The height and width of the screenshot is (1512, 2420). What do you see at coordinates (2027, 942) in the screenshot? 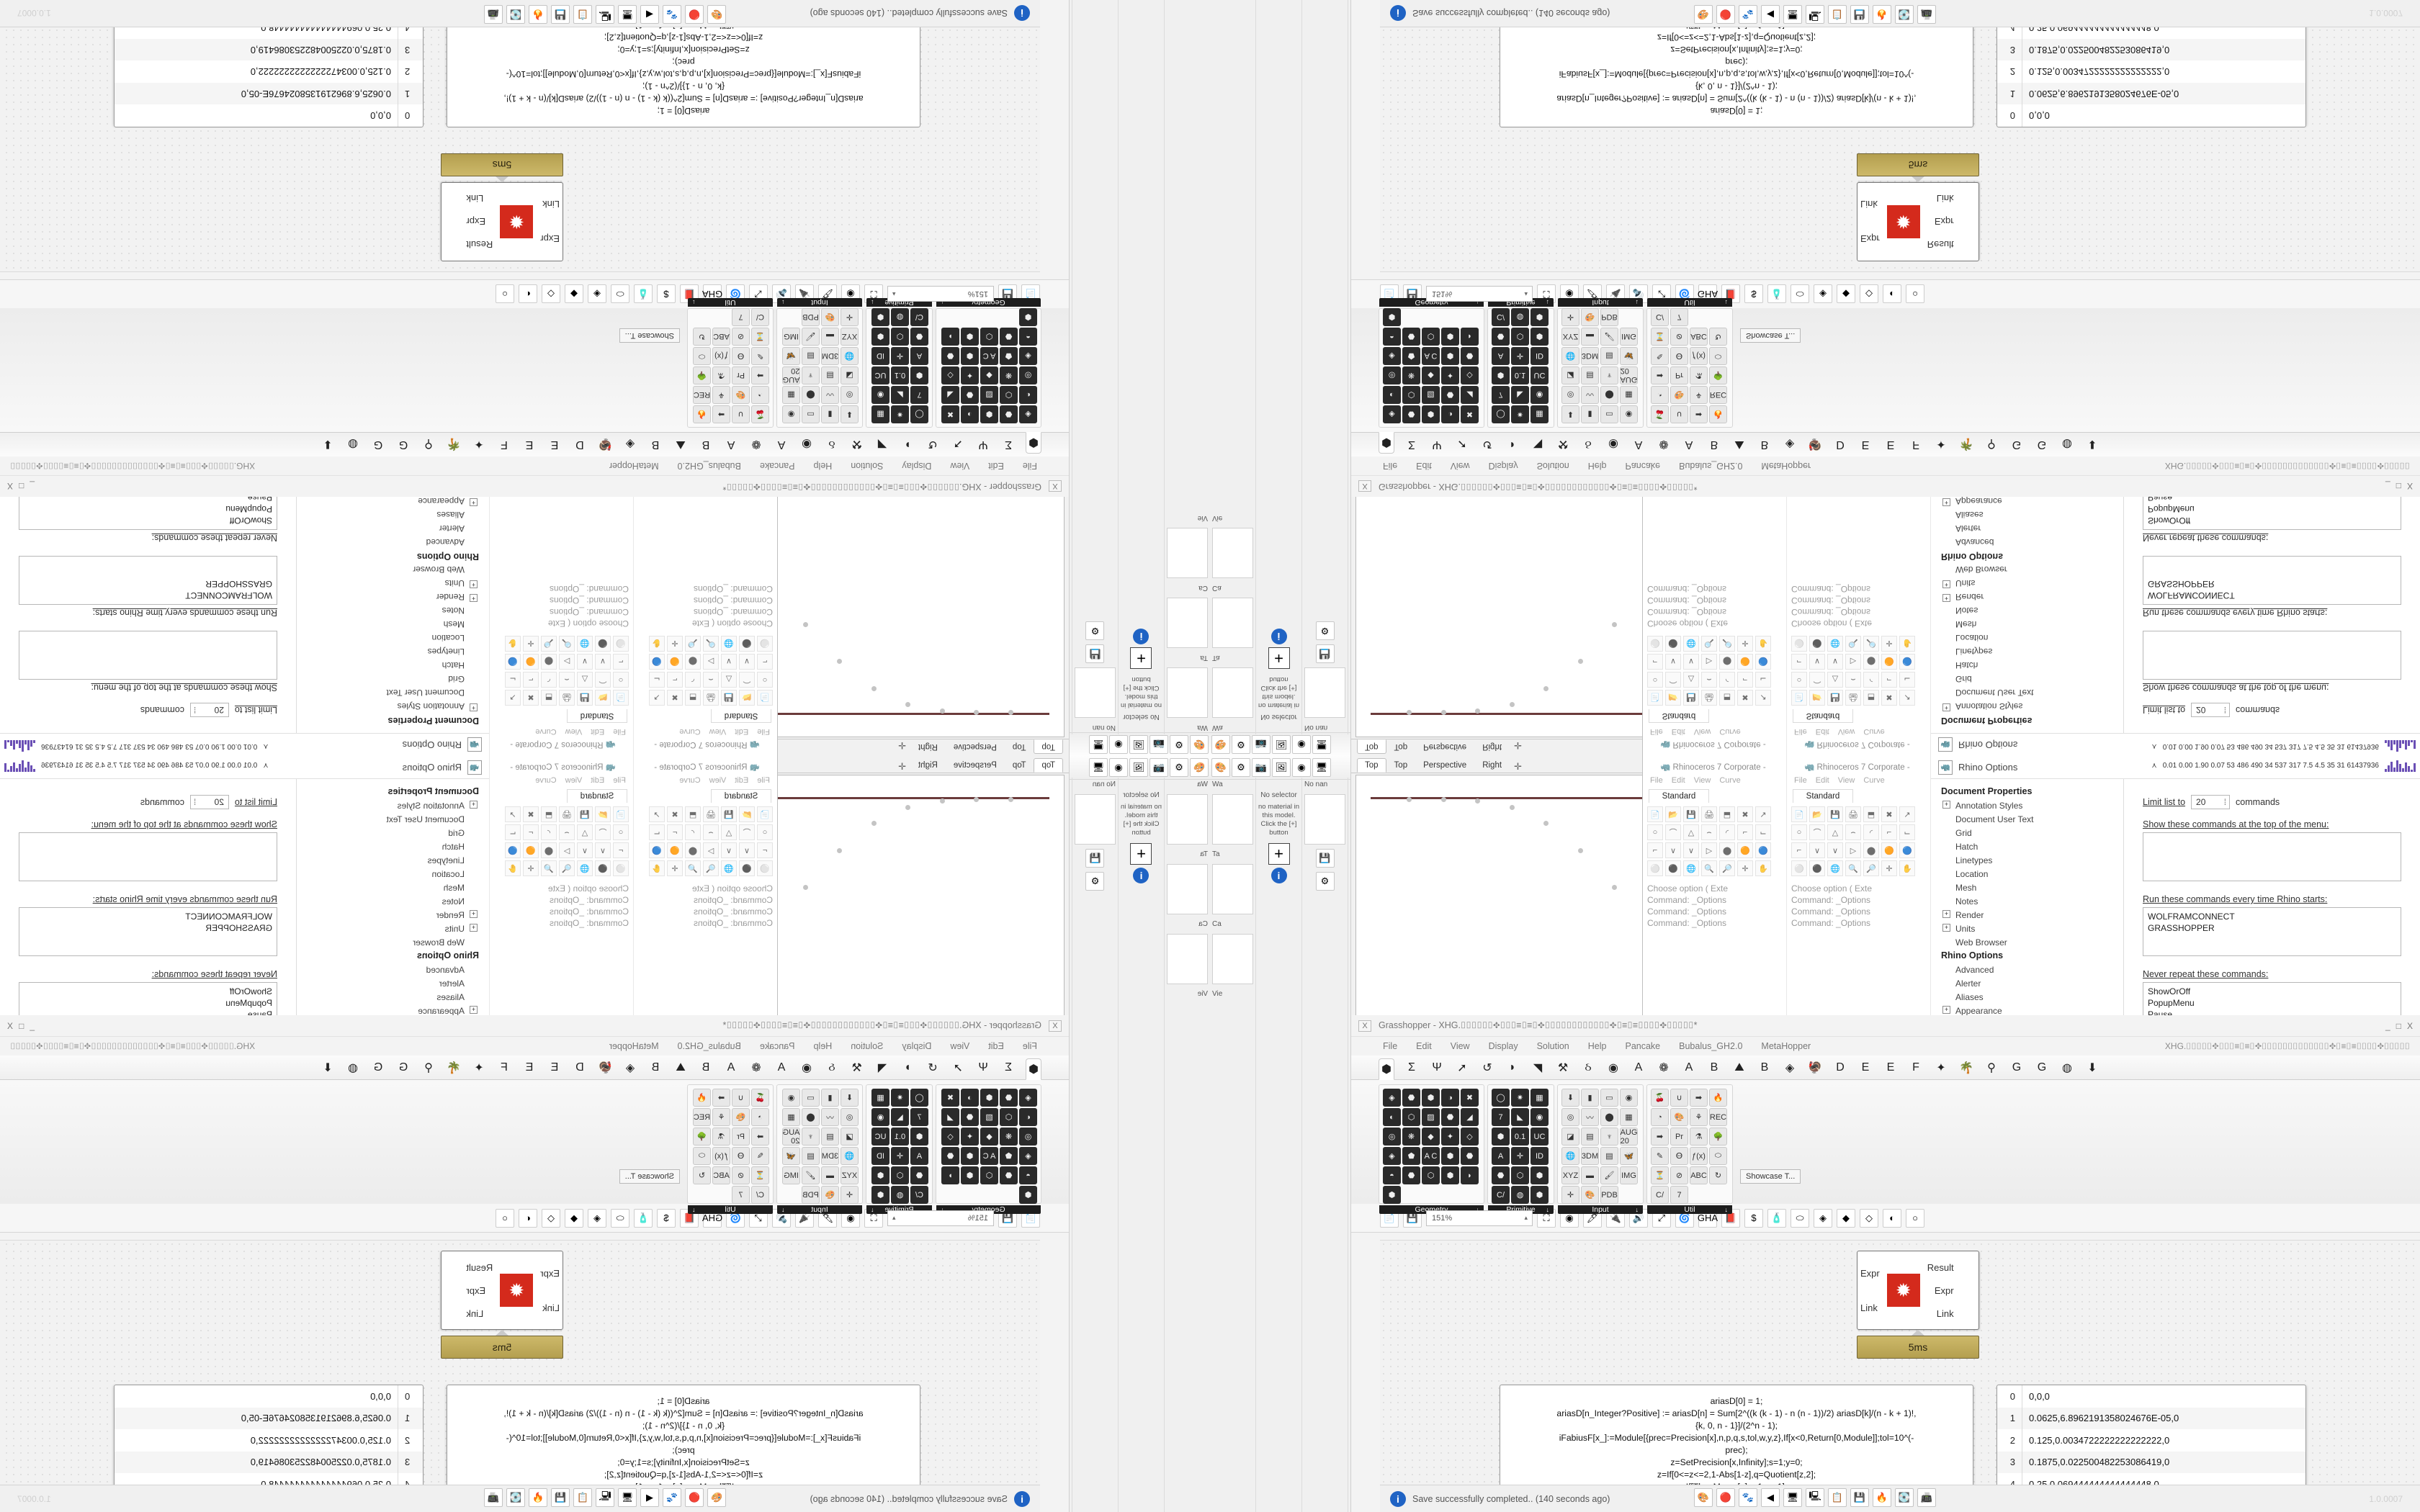
I see `options-tree-web-browser: Web Browser` at bounding box center [2027, 942].